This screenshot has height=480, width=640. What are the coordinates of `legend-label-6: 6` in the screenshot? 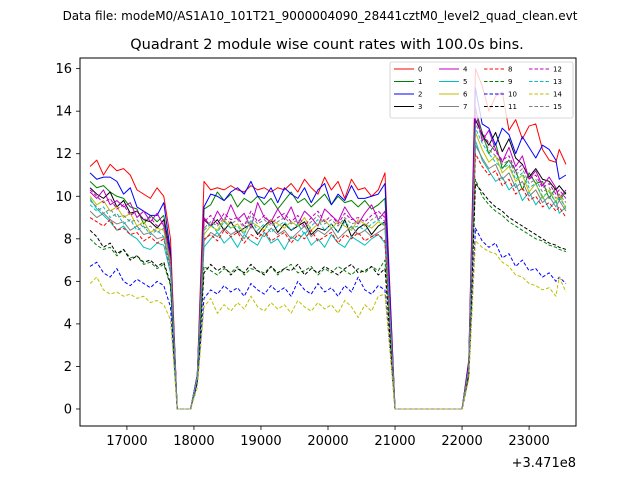 It's located at (465, 95).